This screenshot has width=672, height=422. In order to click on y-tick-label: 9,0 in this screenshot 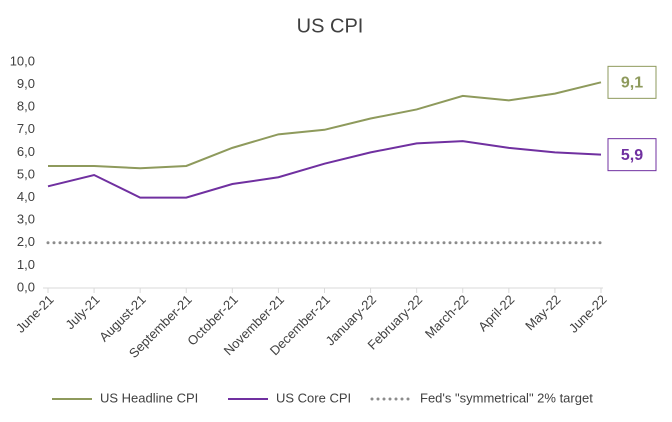, I will do `click(26, 83)`.